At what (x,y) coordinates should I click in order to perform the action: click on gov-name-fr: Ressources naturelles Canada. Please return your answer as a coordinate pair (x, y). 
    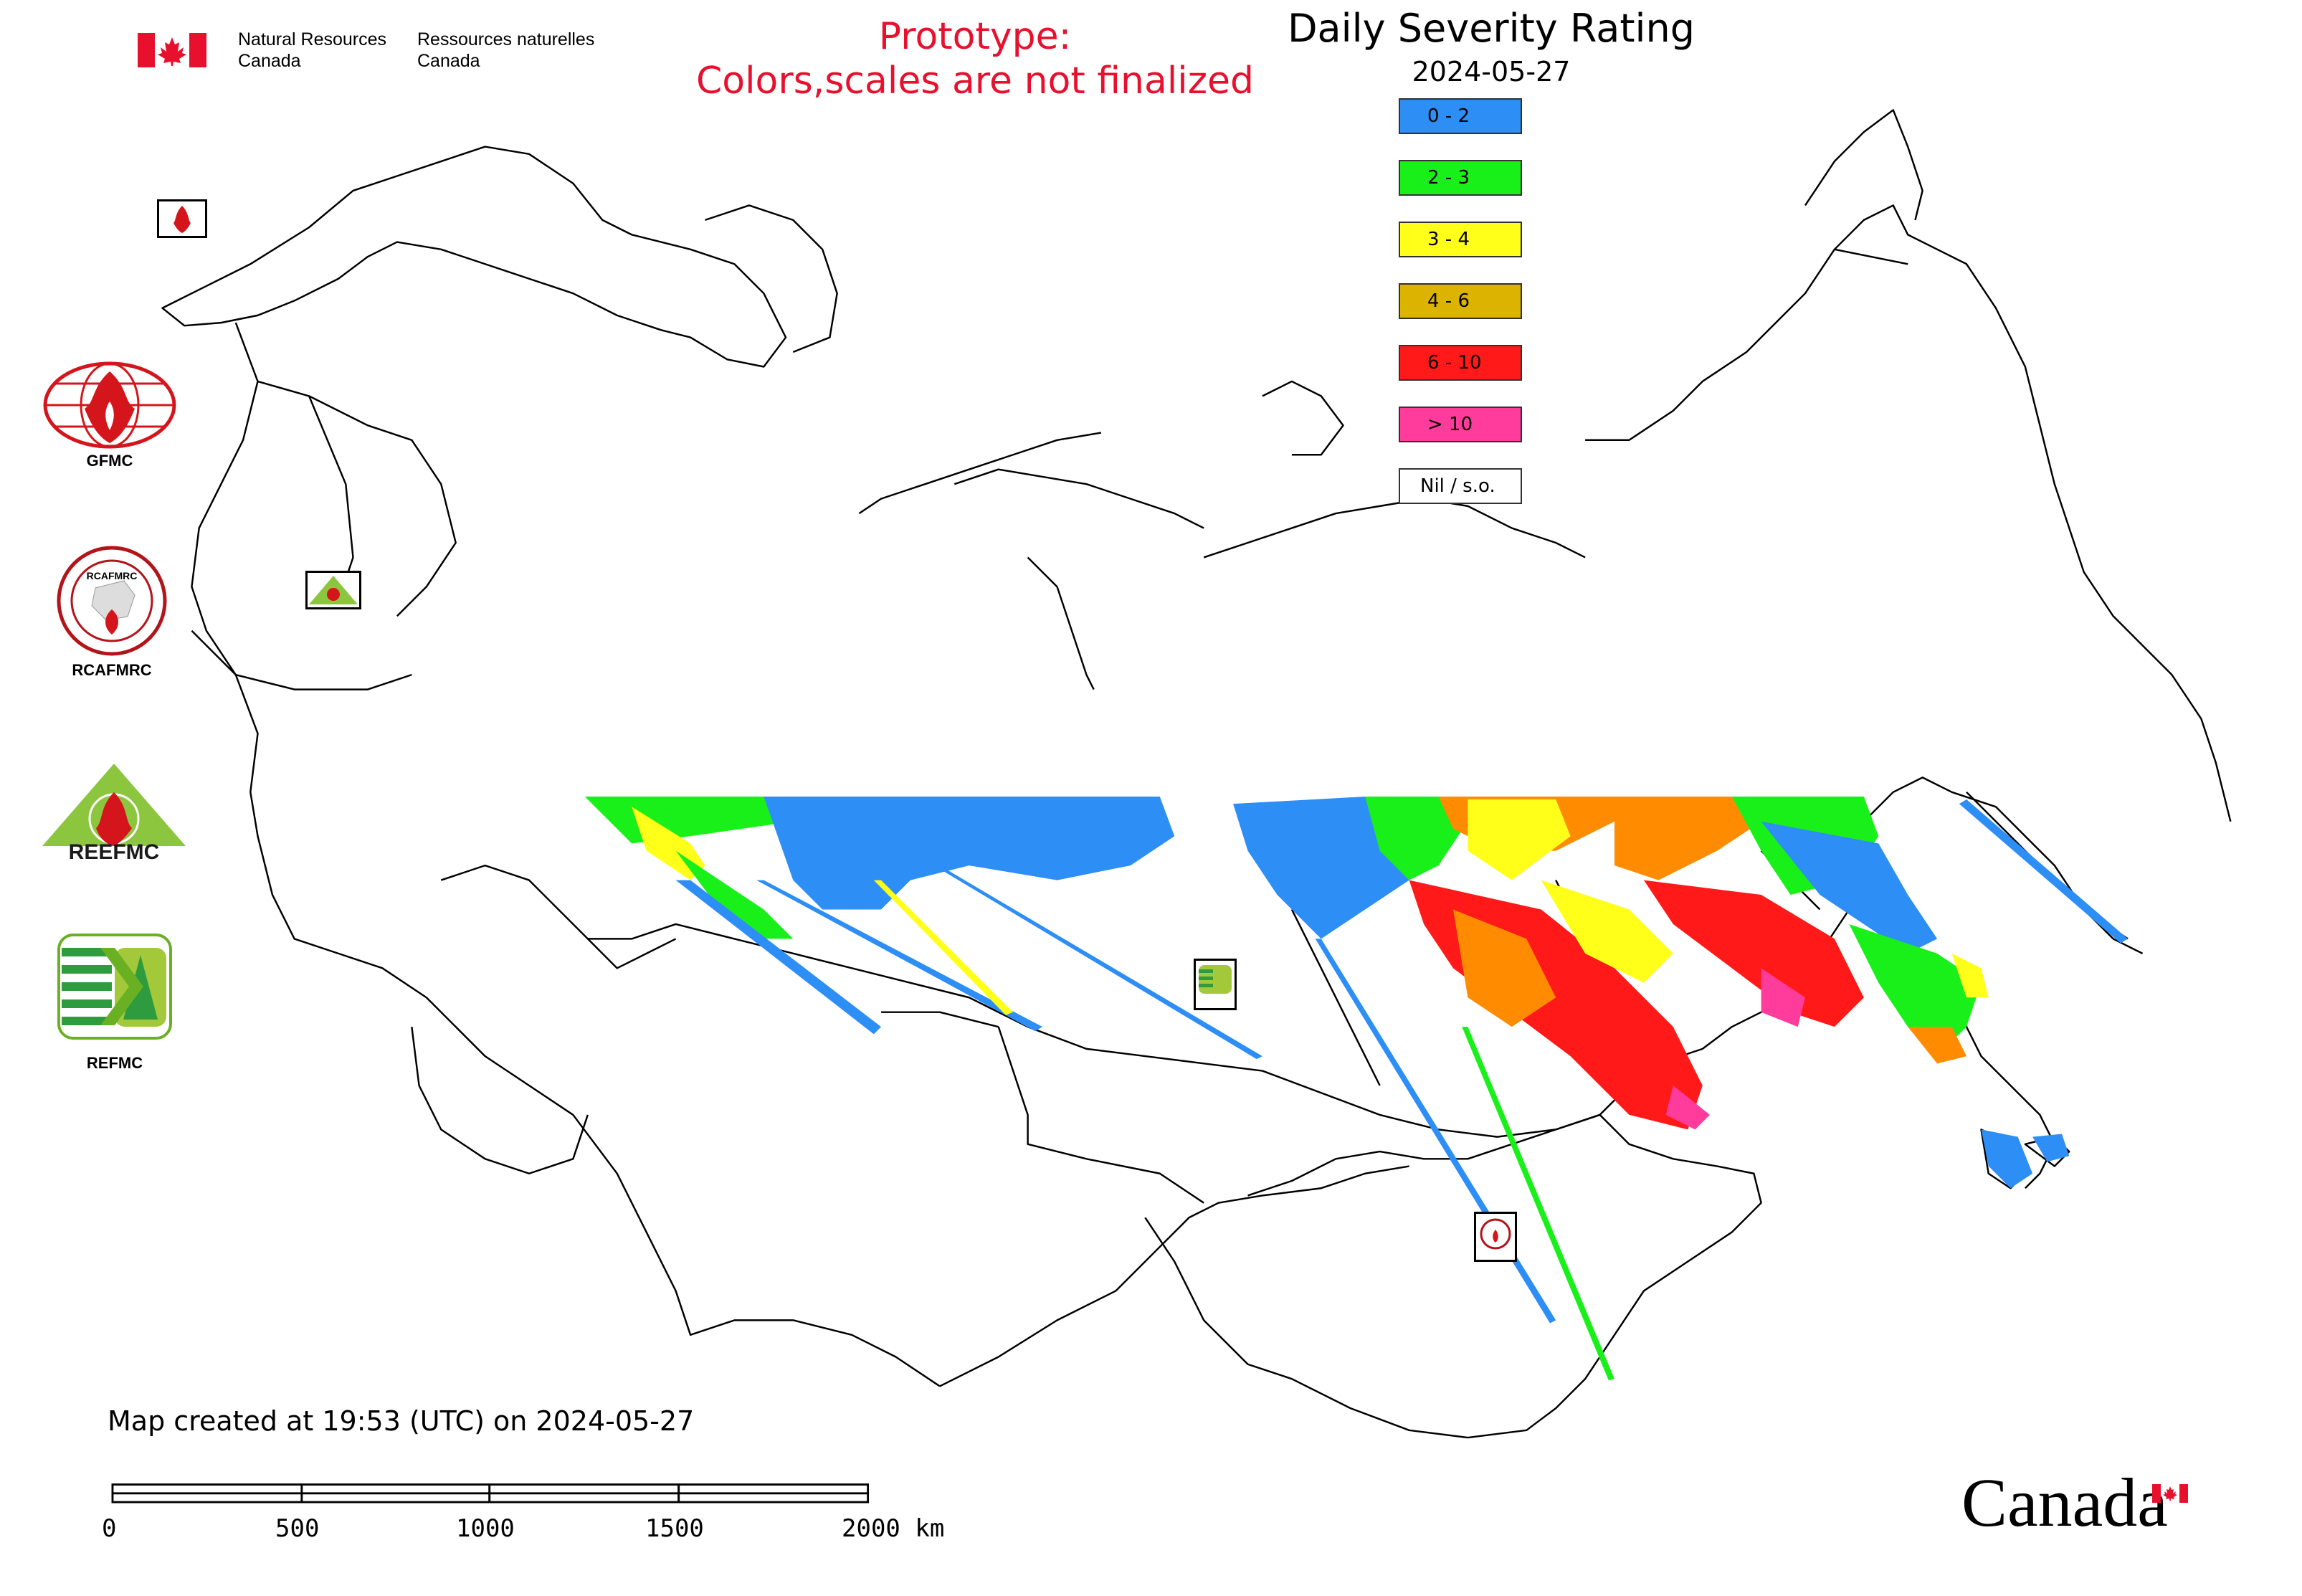
    Looking at the image, I should click on (506, 50).